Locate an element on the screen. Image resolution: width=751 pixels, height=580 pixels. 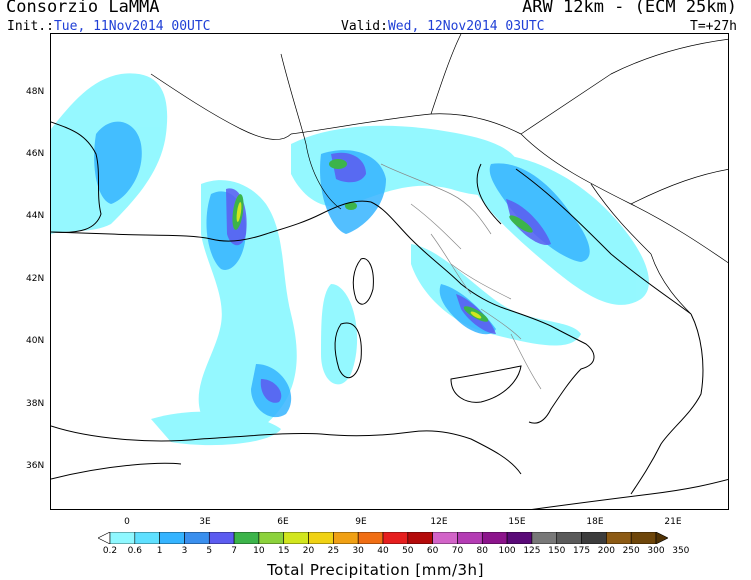
colorbar-level-label: 80 is located at coordinates (482, 551).